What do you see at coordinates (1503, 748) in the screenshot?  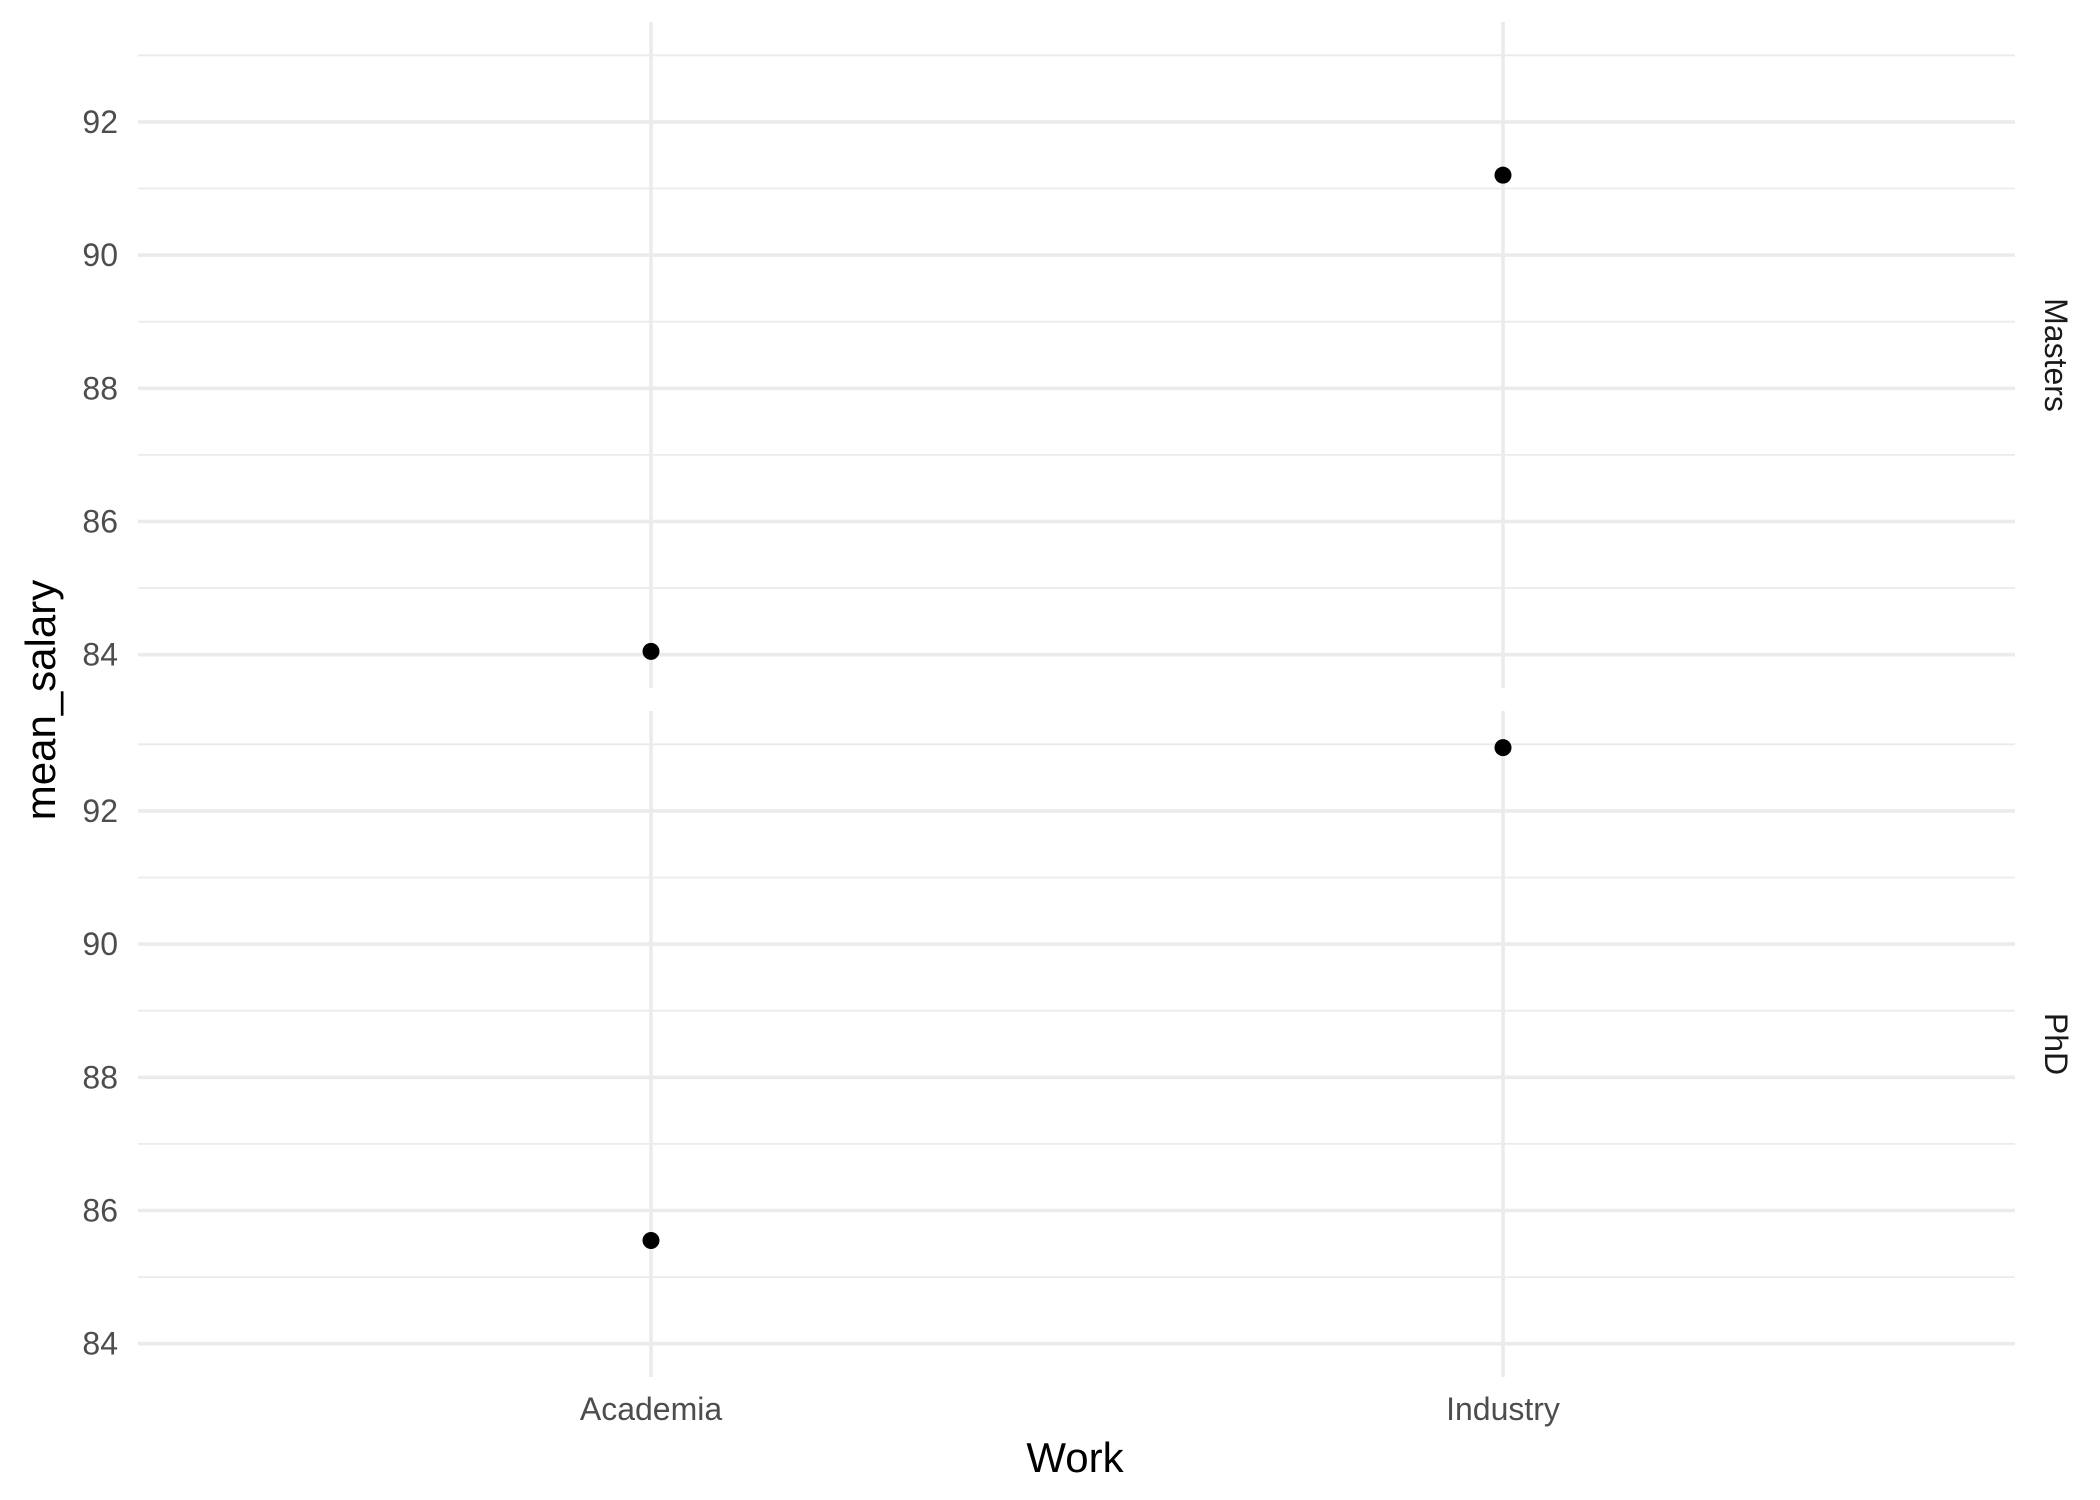 I see `data-point-phd-industry` at bounding box center [1503, 748].